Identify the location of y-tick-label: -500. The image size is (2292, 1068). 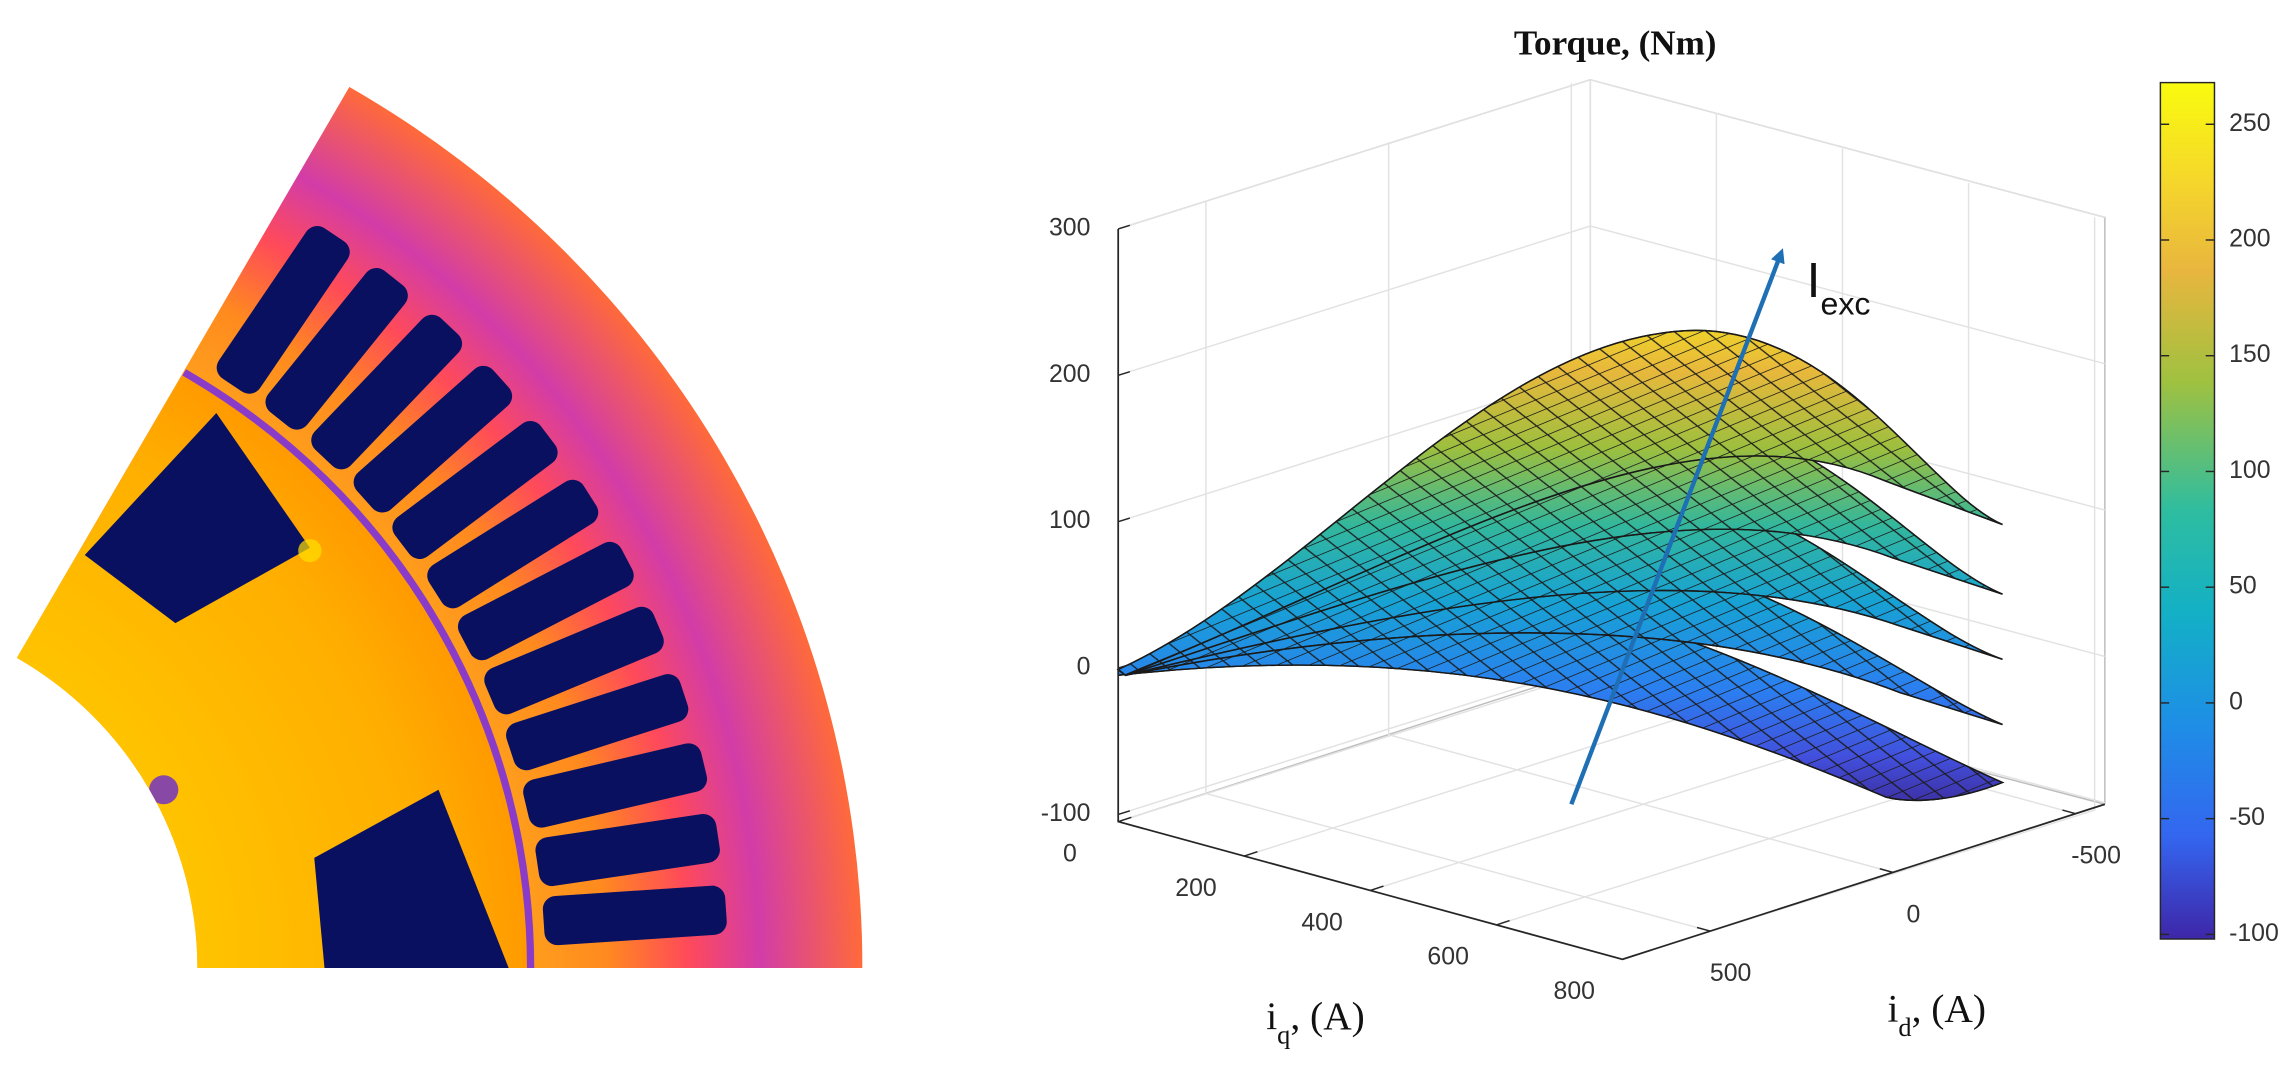
(2096, 856).